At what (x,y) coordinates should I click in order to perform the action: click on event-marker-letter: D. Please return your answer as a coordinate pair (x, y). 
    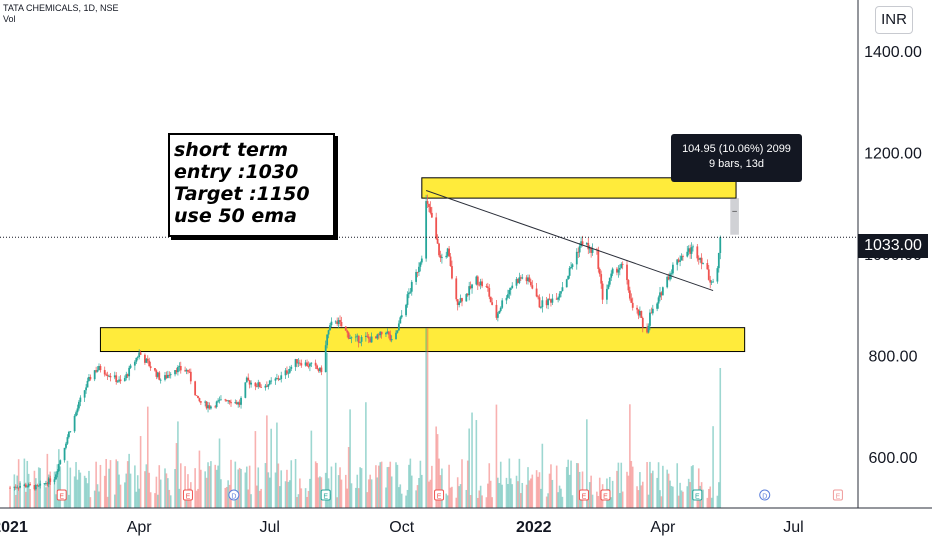
    Looking at the image, I should click on (764, 497).